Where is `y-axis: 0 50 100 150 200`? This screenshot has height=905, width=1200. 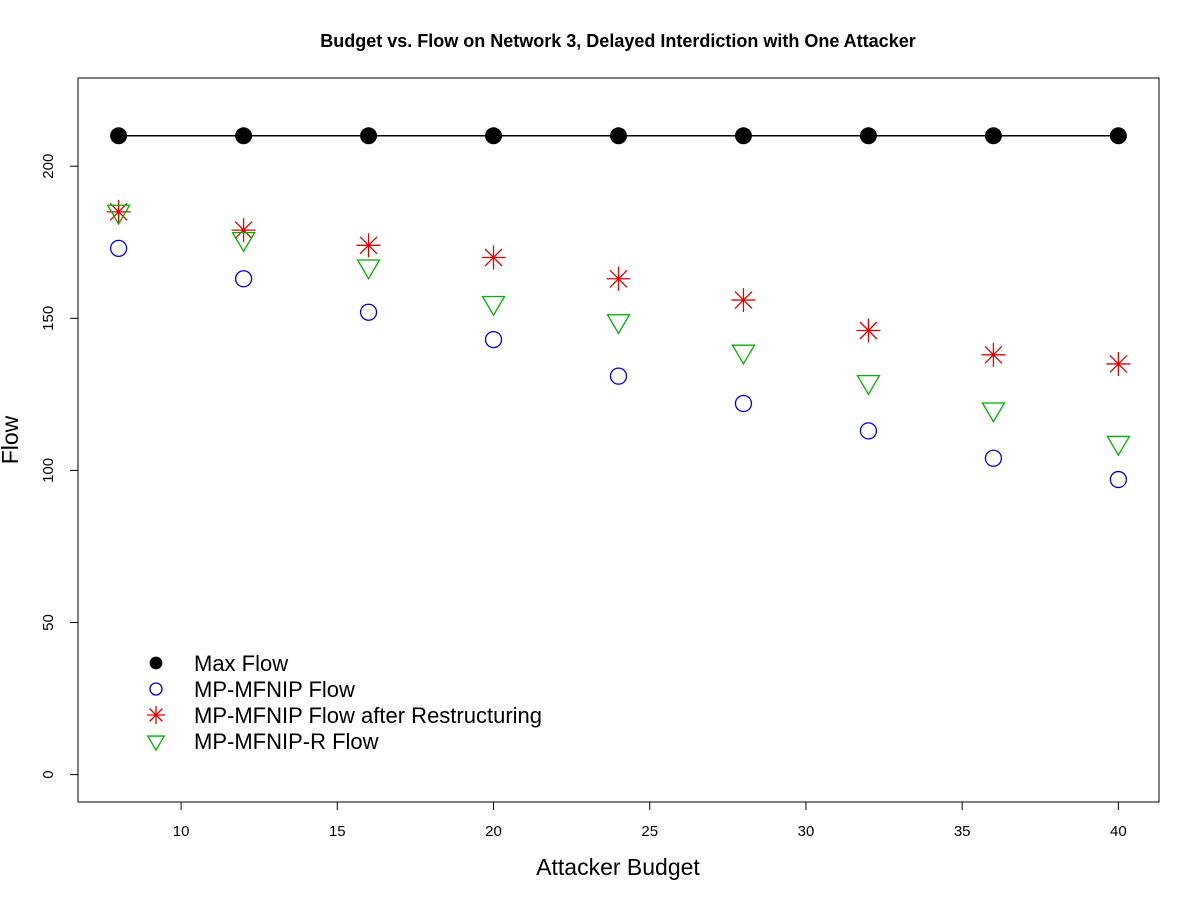
y-axis: 0 50 100 150 200 is located at coordinates (59, 466).